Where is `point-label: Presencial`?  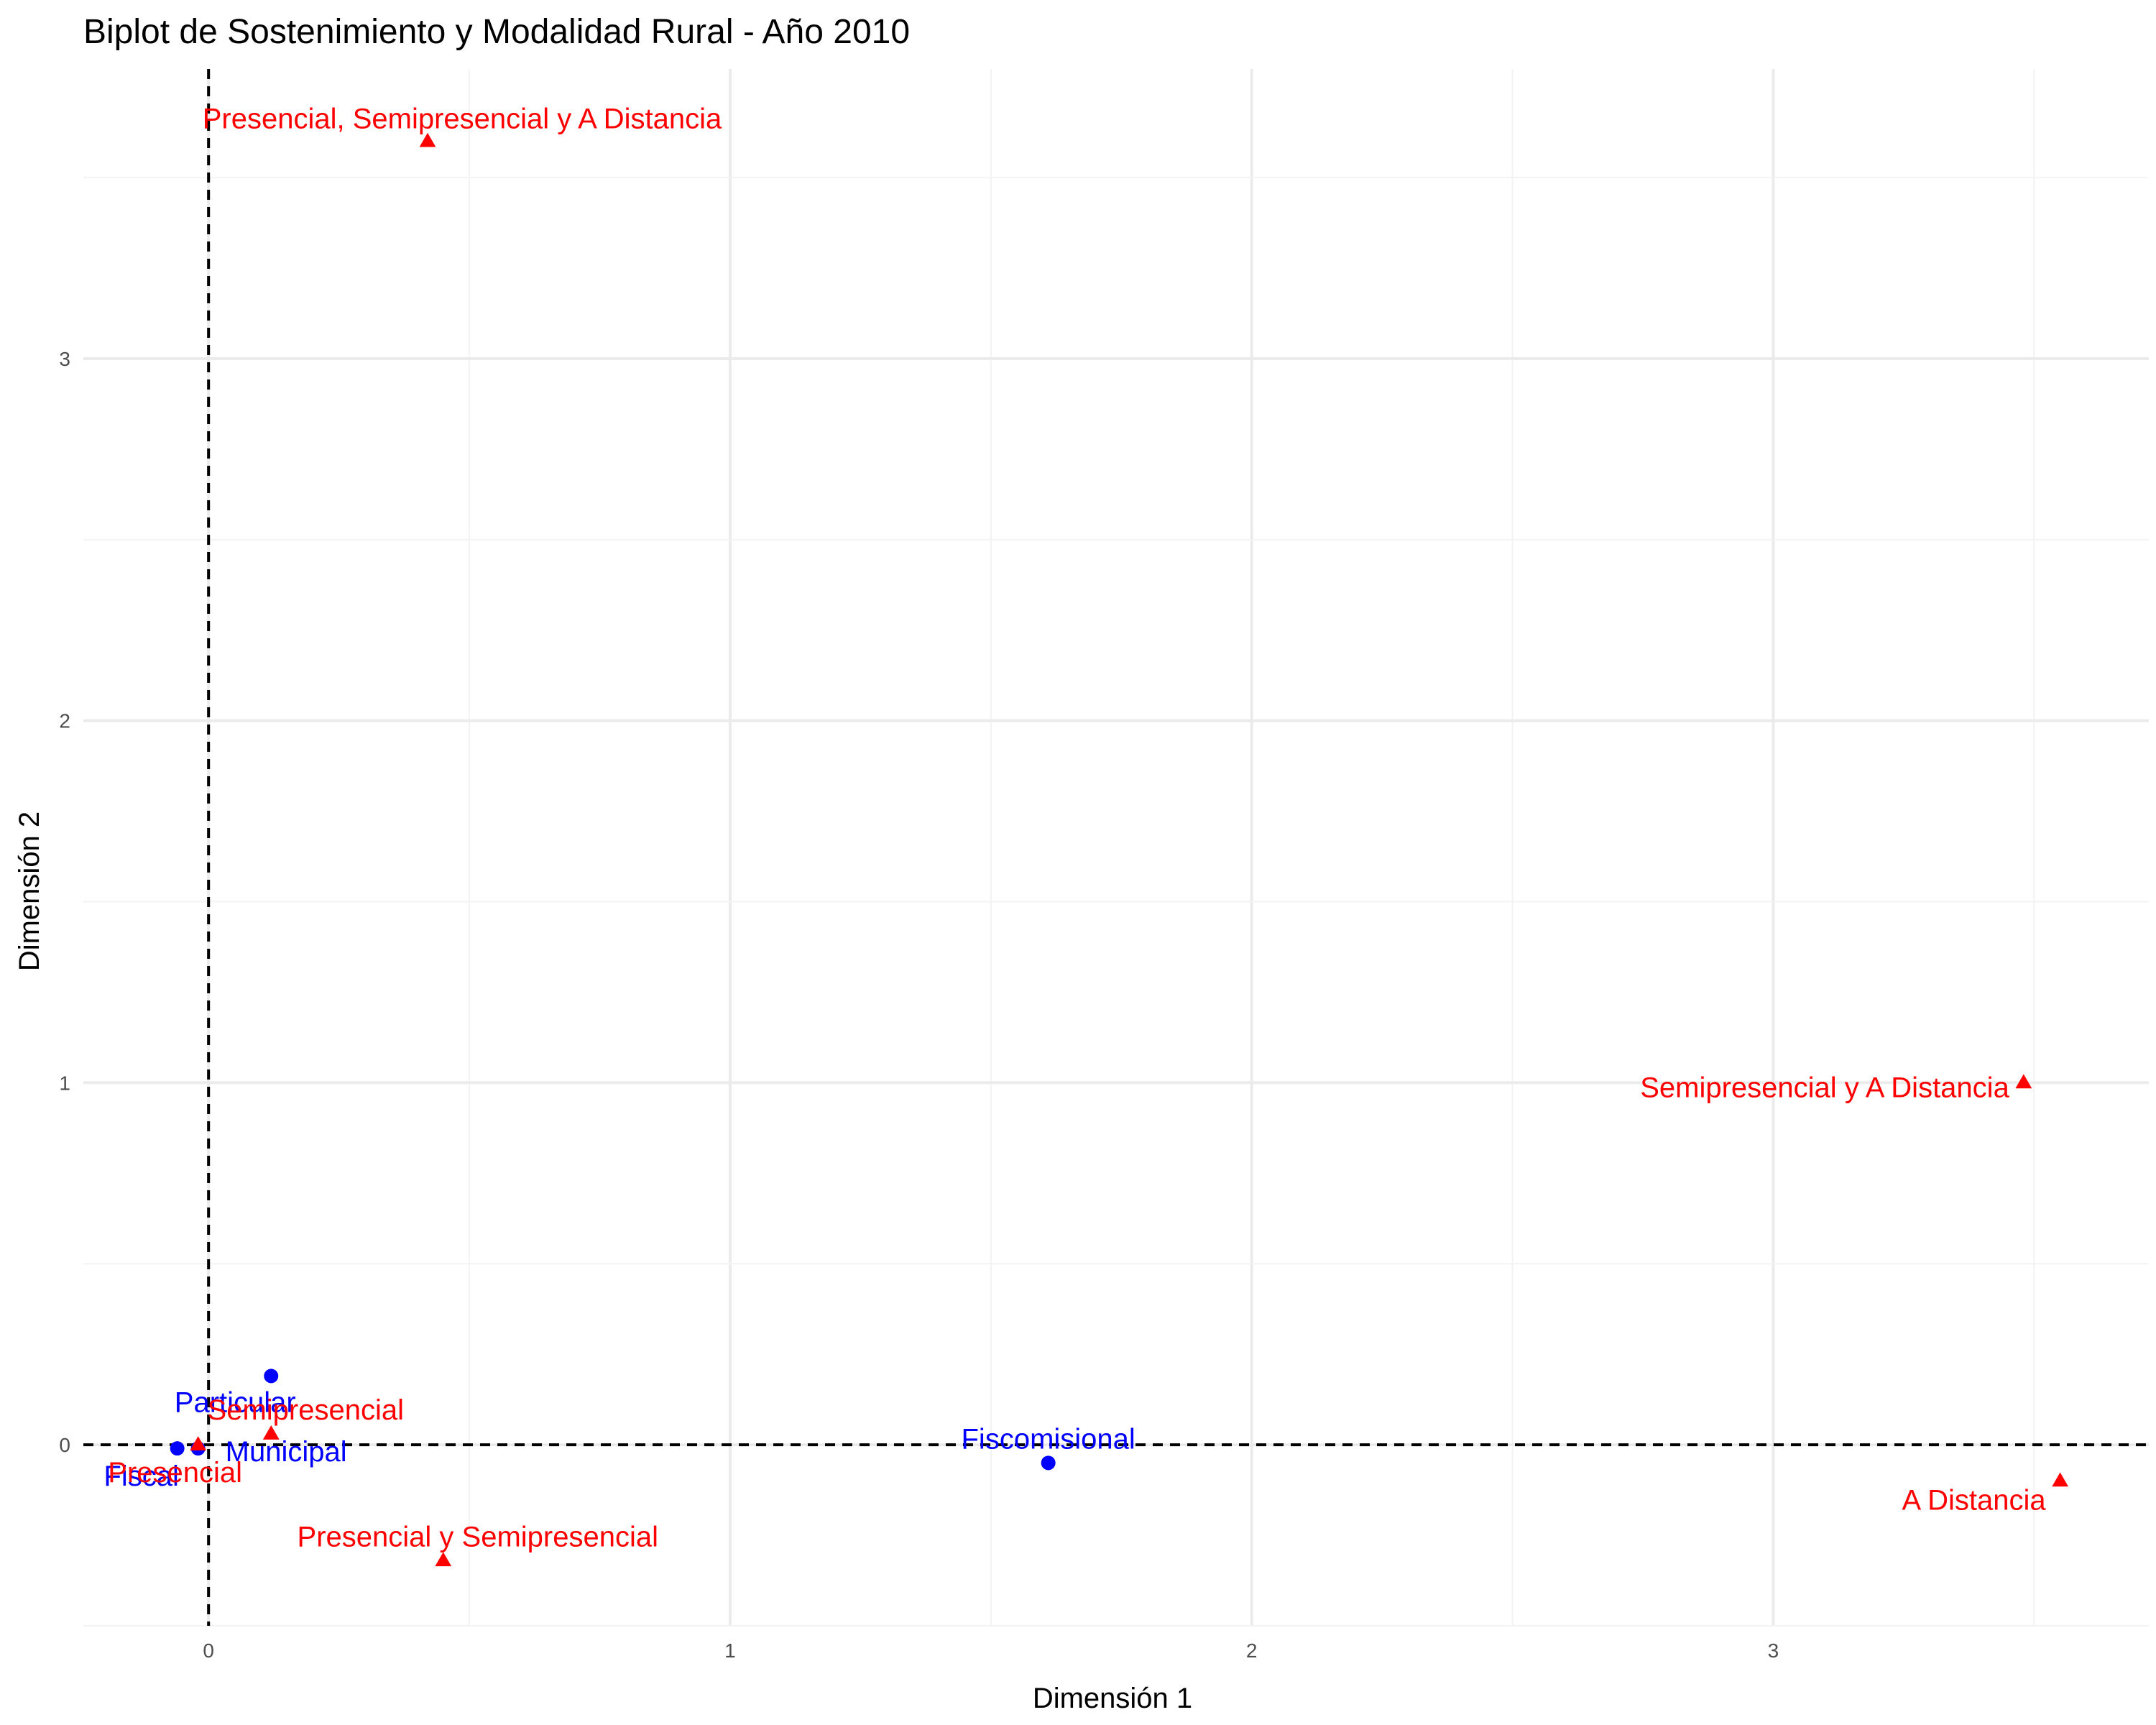
point-label: Presencial is located at coordinates (175, 1473).